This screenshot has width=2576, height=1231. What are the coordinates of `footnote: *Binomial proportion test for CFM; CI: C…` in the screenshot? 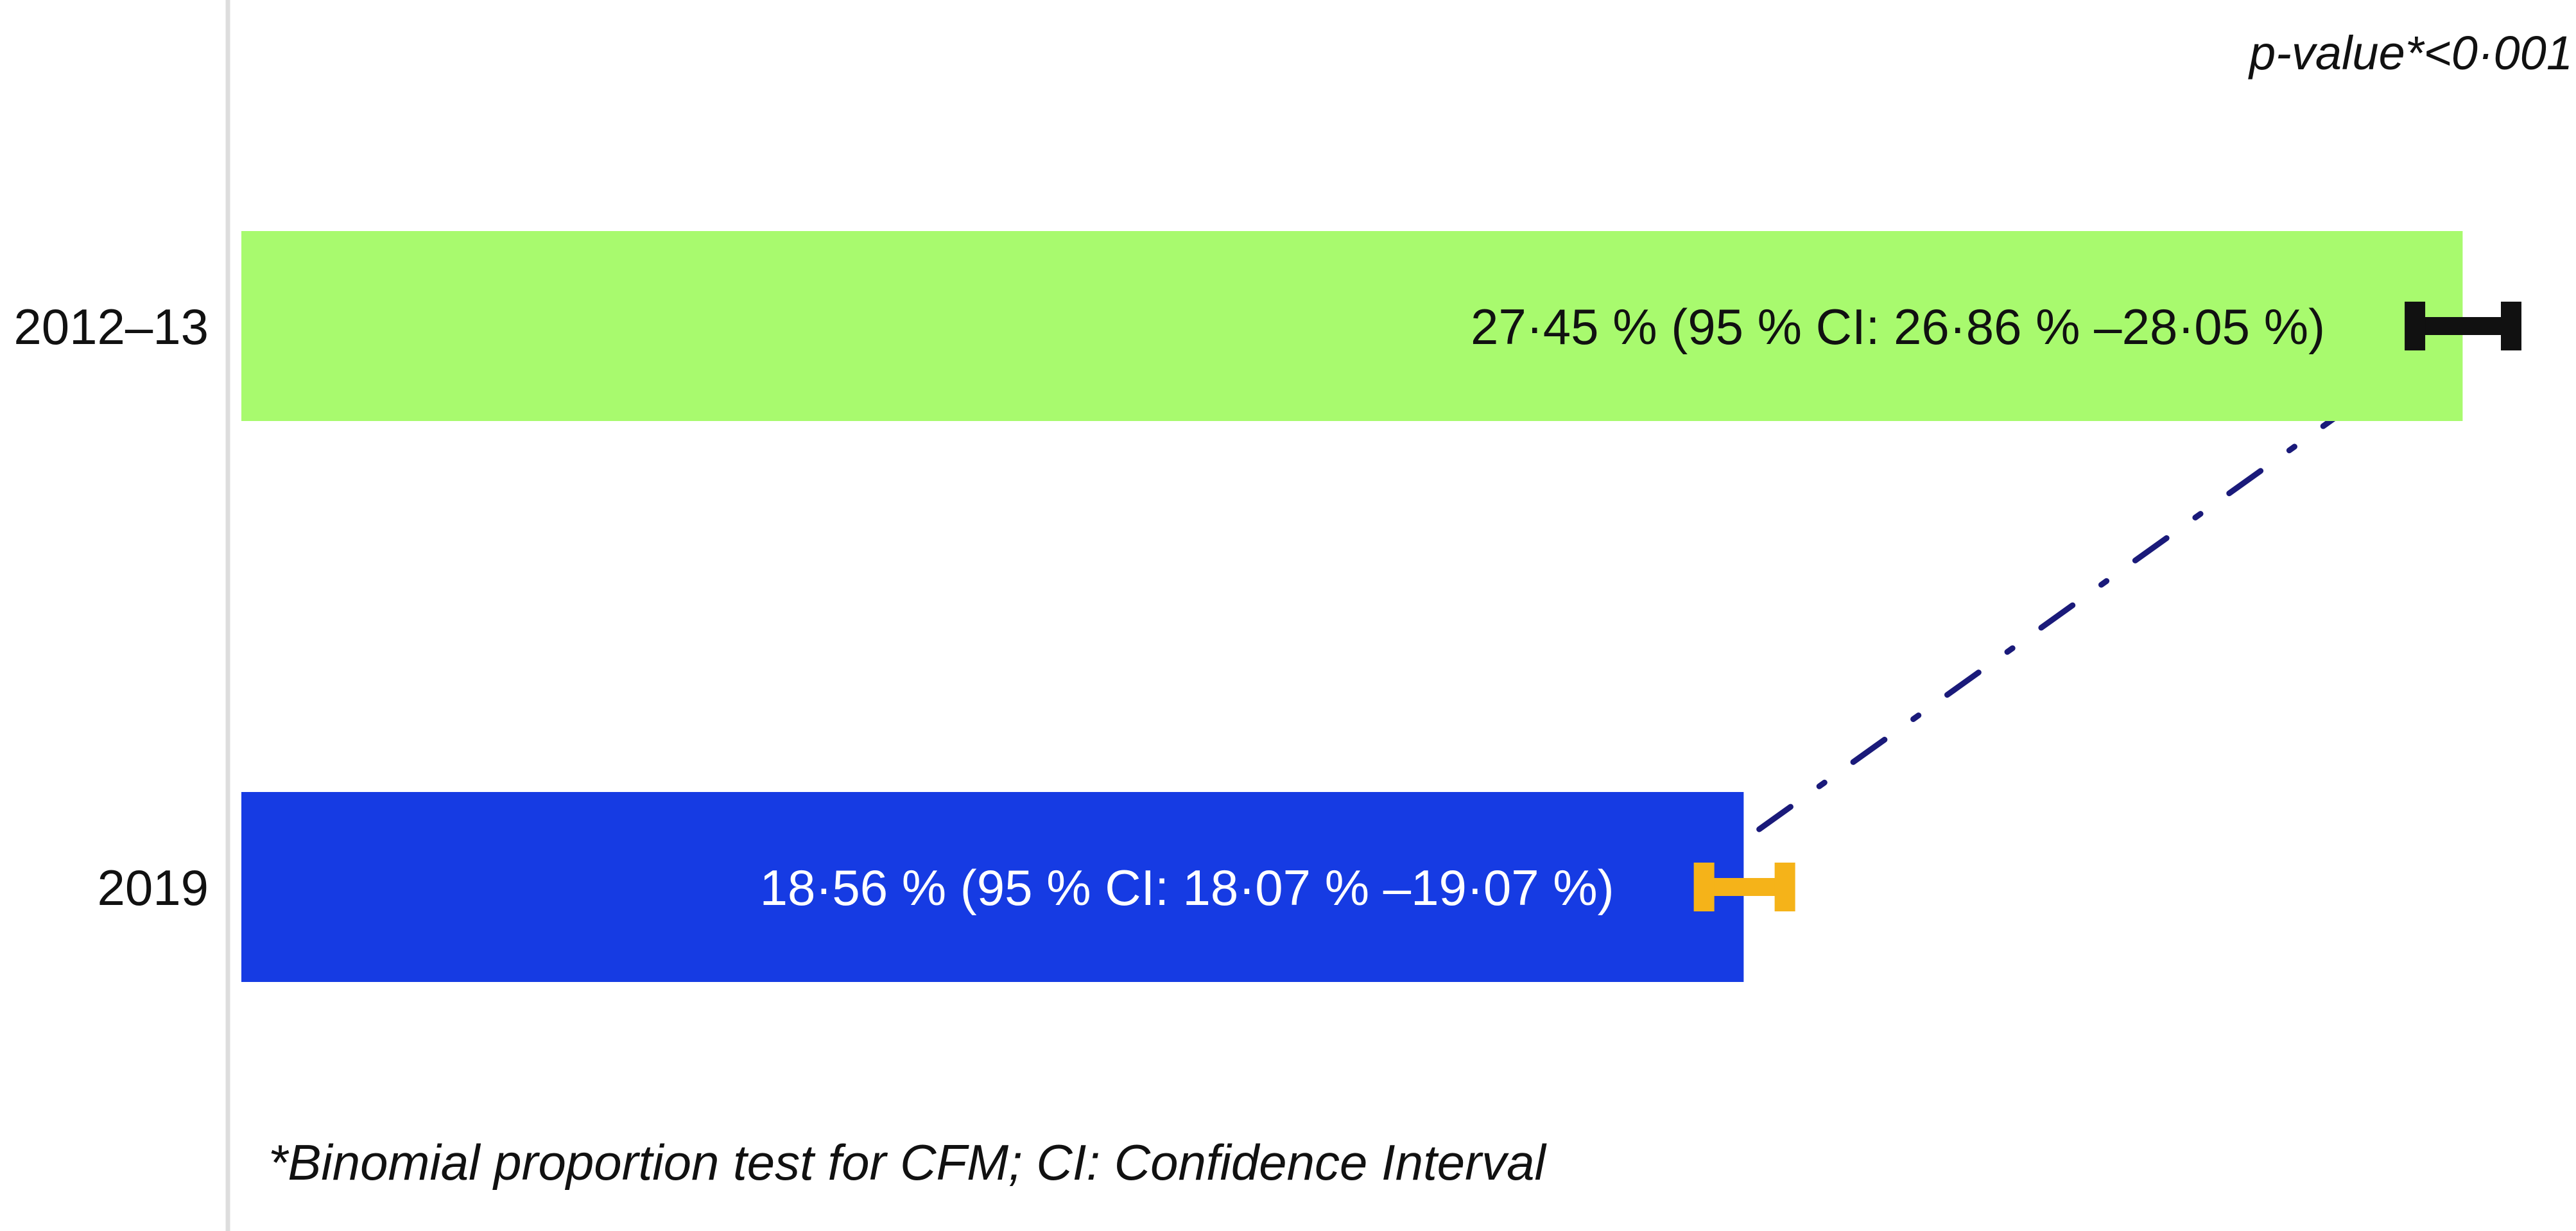 It's located at (908, 1163).